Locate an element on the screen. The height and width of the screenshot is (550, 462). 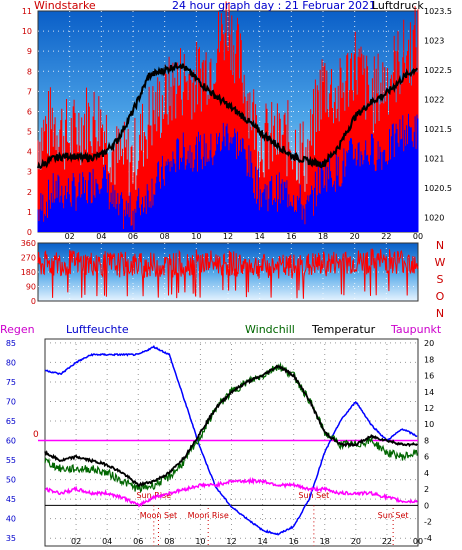
panel3-right-tick: 10 is located at coordinates (429, 424).